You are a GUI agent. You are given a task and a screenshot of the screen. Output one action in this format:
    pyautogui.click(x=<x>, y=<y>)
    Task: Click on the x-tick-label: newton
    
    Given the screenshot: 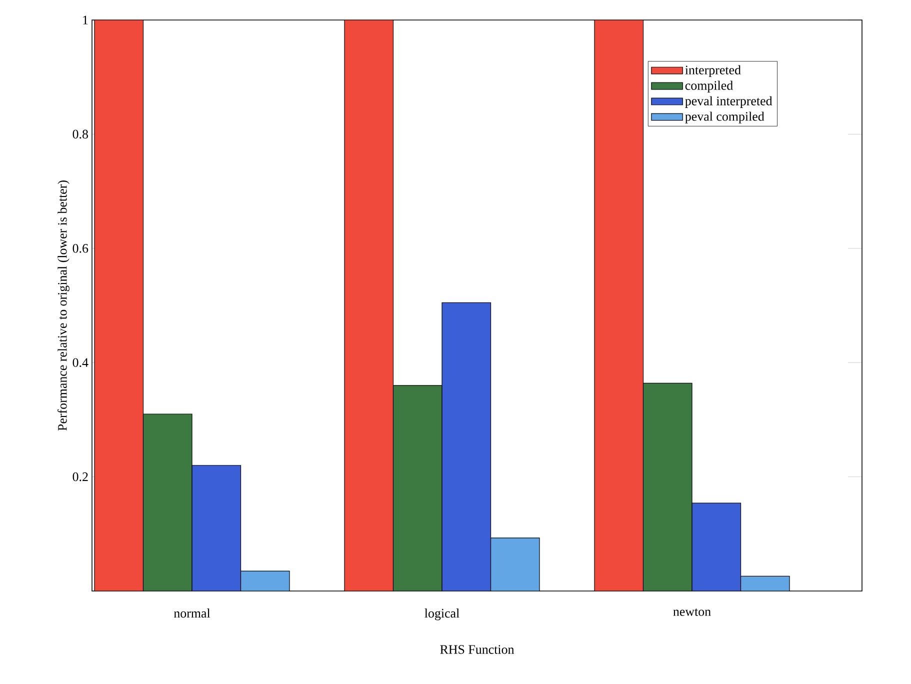 What is the action you would take?
    pyautogui.click(x=692, y=612)
    